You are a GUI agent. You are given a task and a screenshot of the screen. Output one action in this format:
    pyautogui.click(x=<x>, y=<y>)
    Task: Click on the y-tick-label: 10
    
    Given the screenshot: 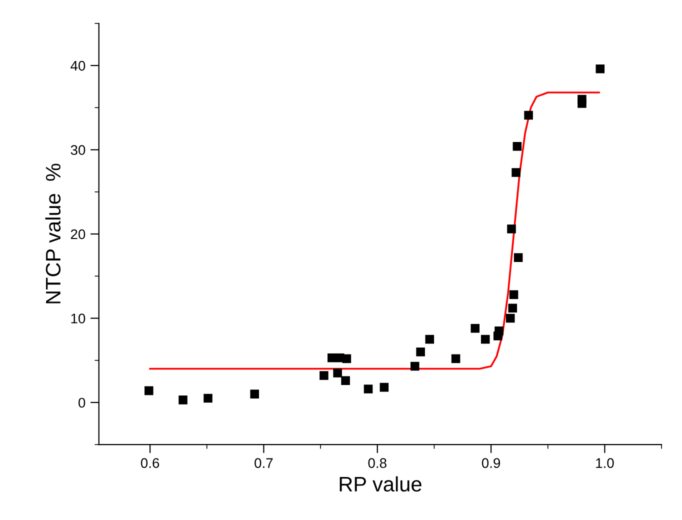 What is the action you would take?
    pyautogui.click(x=78, y=319)
    